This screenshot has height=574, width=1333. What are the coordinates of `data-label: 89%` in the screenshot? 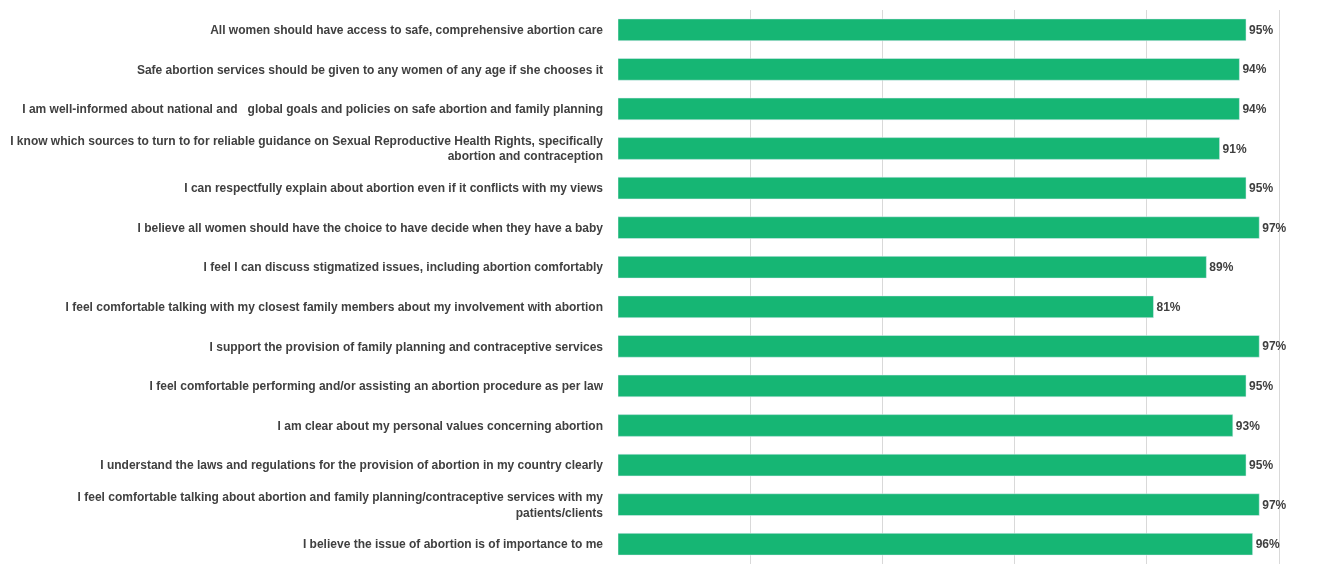 It's located at (1221, 267).